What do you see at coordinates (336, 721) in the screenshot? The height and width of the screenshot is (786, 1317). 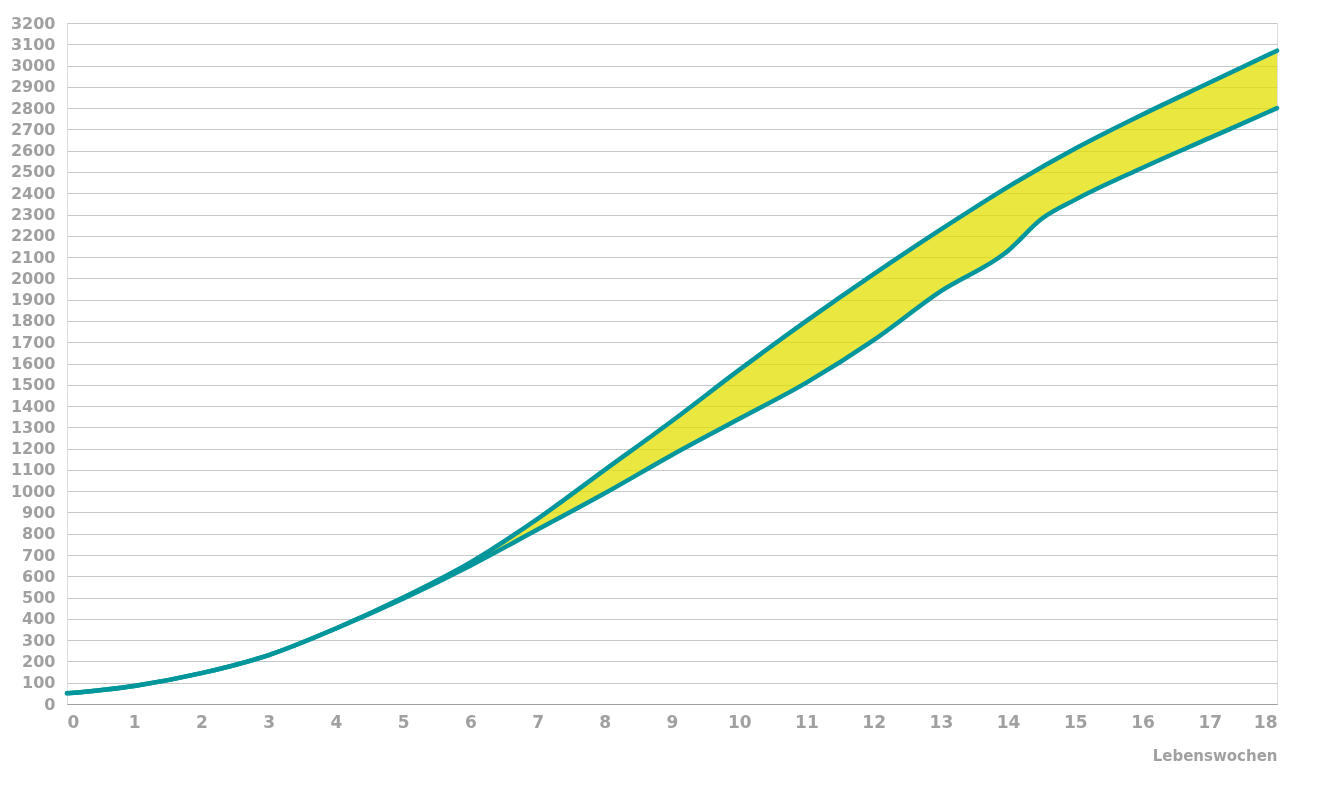 I see `x-tick-label: 4` at bounding box center [336, 721].